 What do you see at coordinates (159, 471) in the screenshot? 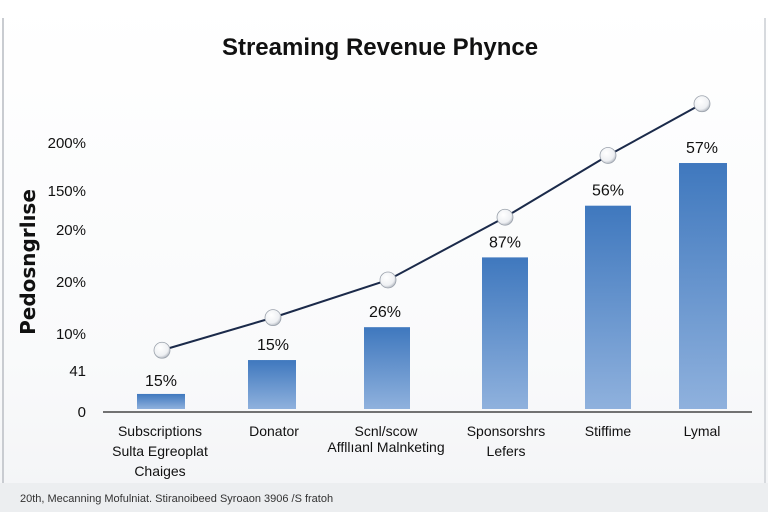
I see `category-label-line: Chaiges` at bounding box center [159, 471].